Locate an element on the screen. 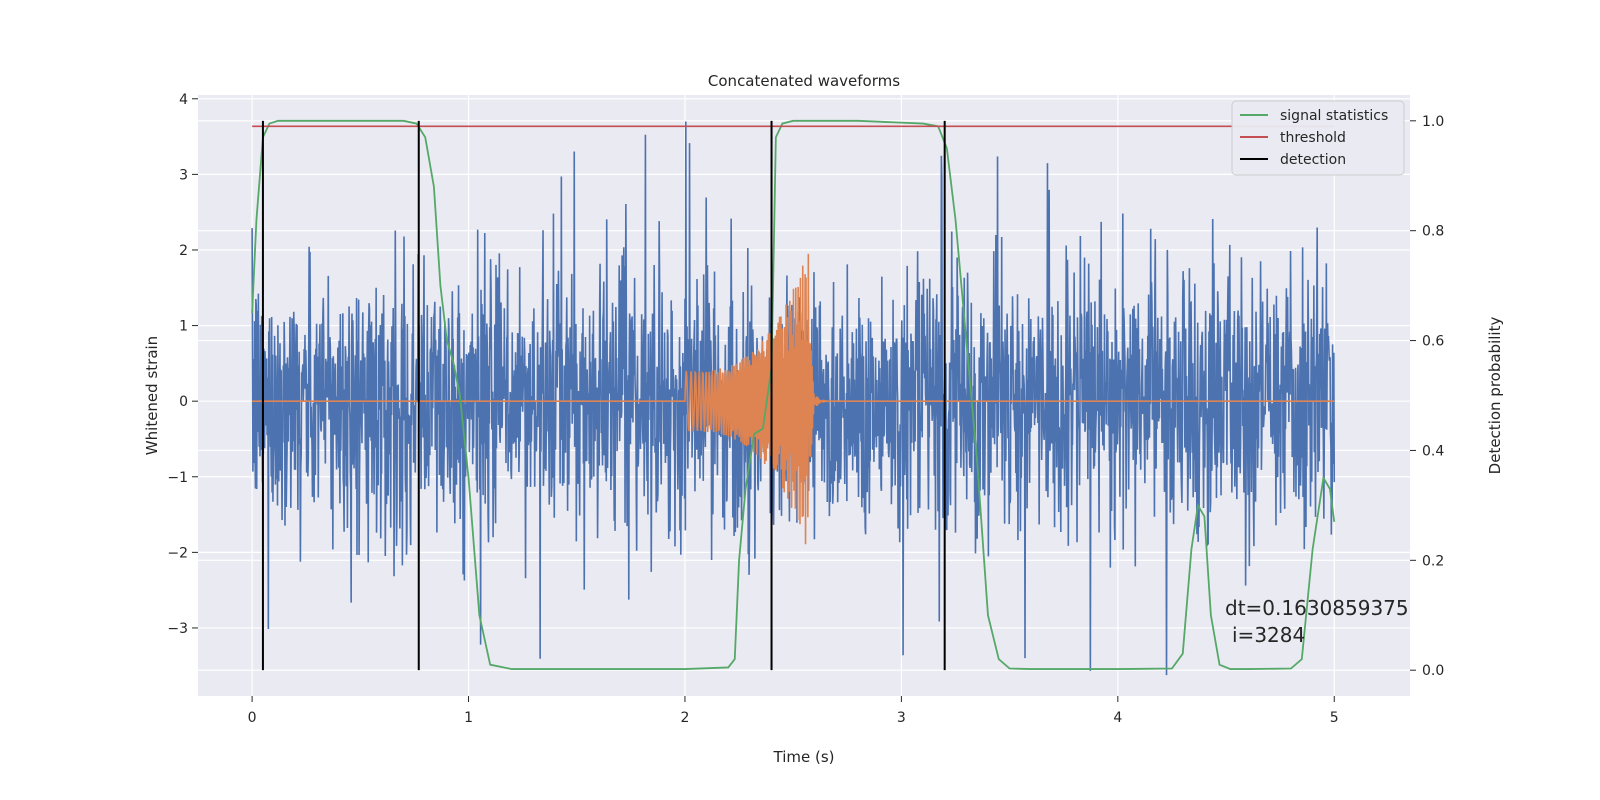  y2-tick-label-0: 0.0 is located at coordinates (1433, 671).